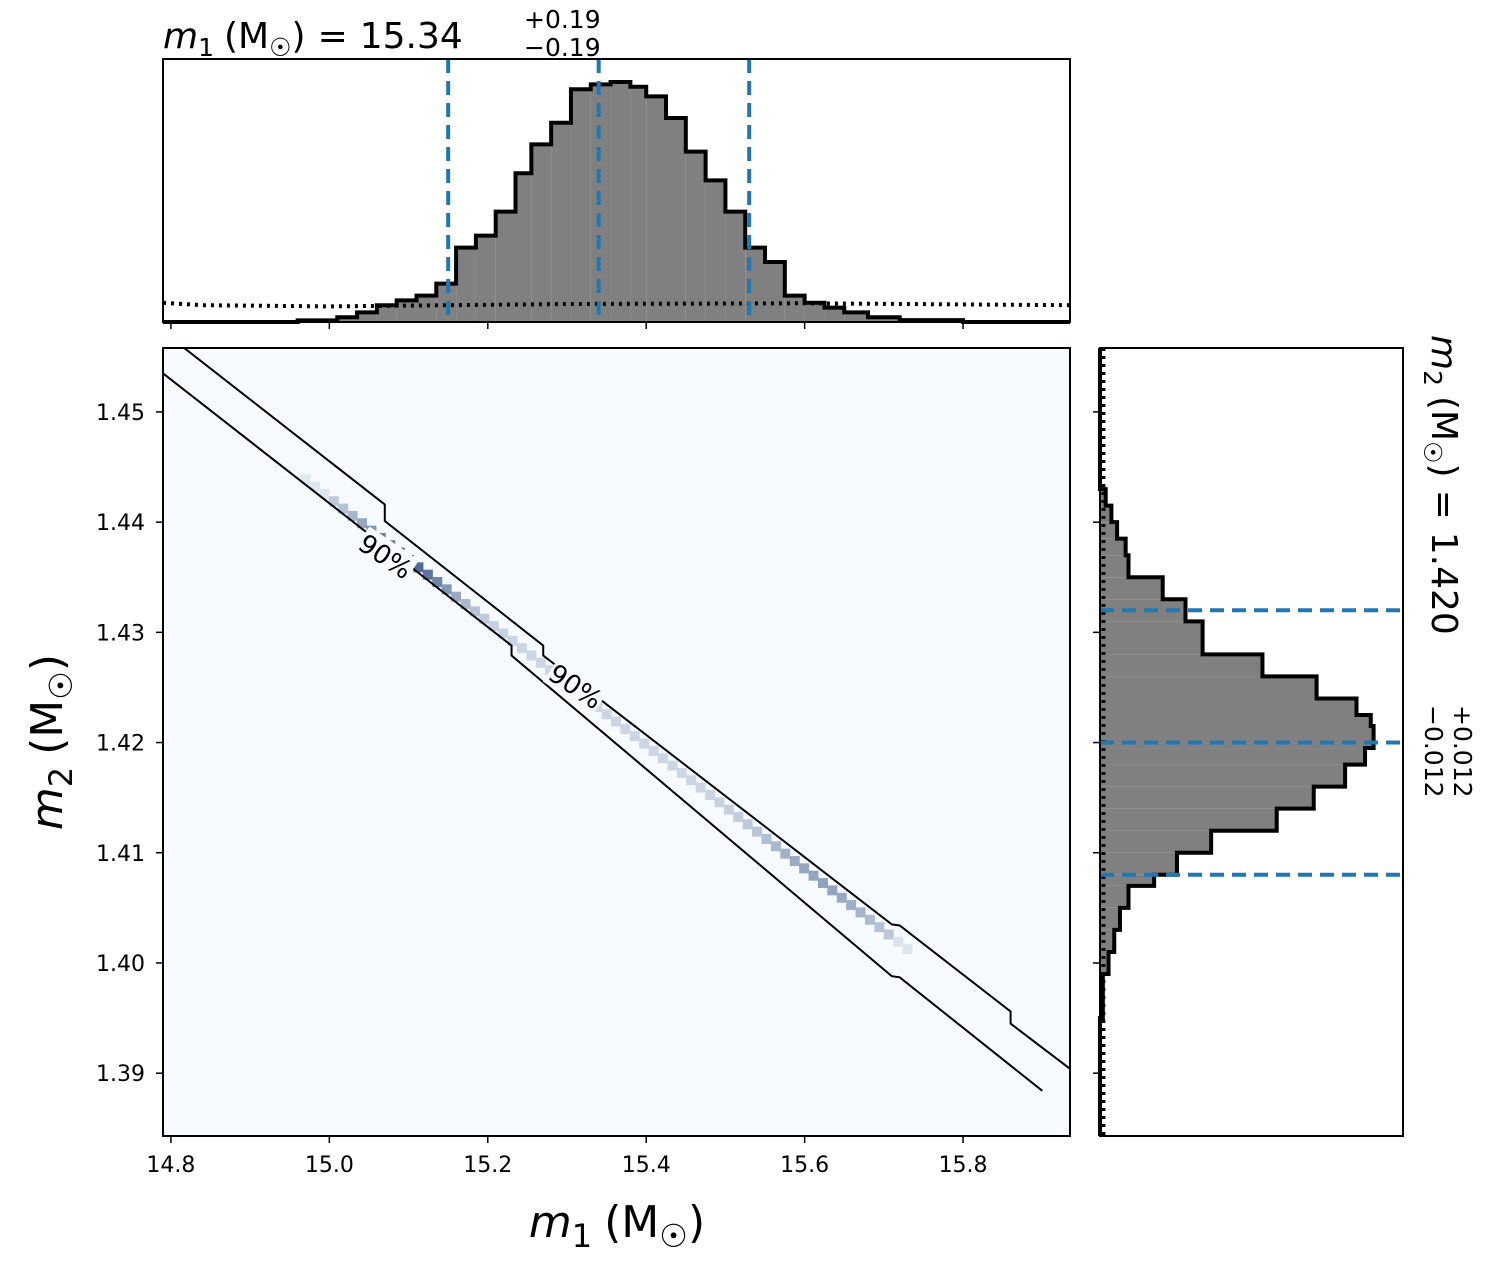  What do you see at coordinates (1462, 751) in the screenshot?
I see `m2-title-plus-error: +0.012` at bounding box center [1462, 751].